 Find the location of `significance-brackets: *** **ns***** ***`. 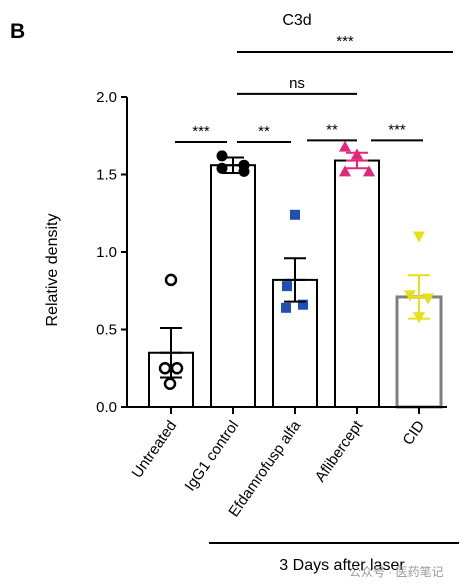

significance-brackets: *** **ns***** *** is located at coordinates (314, 88).